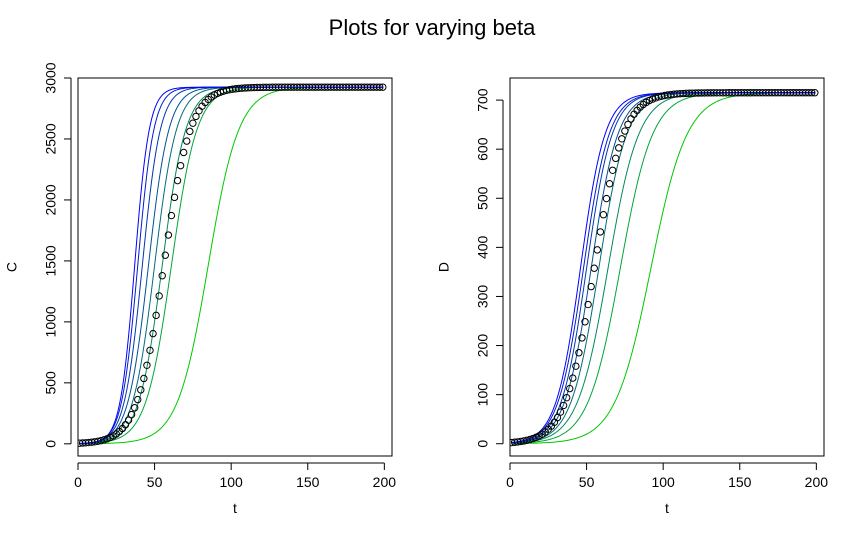  What do you see at coordinates (444, 267) in the screenshot?
I see `y-axis-title: D` at bounding box center [444, 267].